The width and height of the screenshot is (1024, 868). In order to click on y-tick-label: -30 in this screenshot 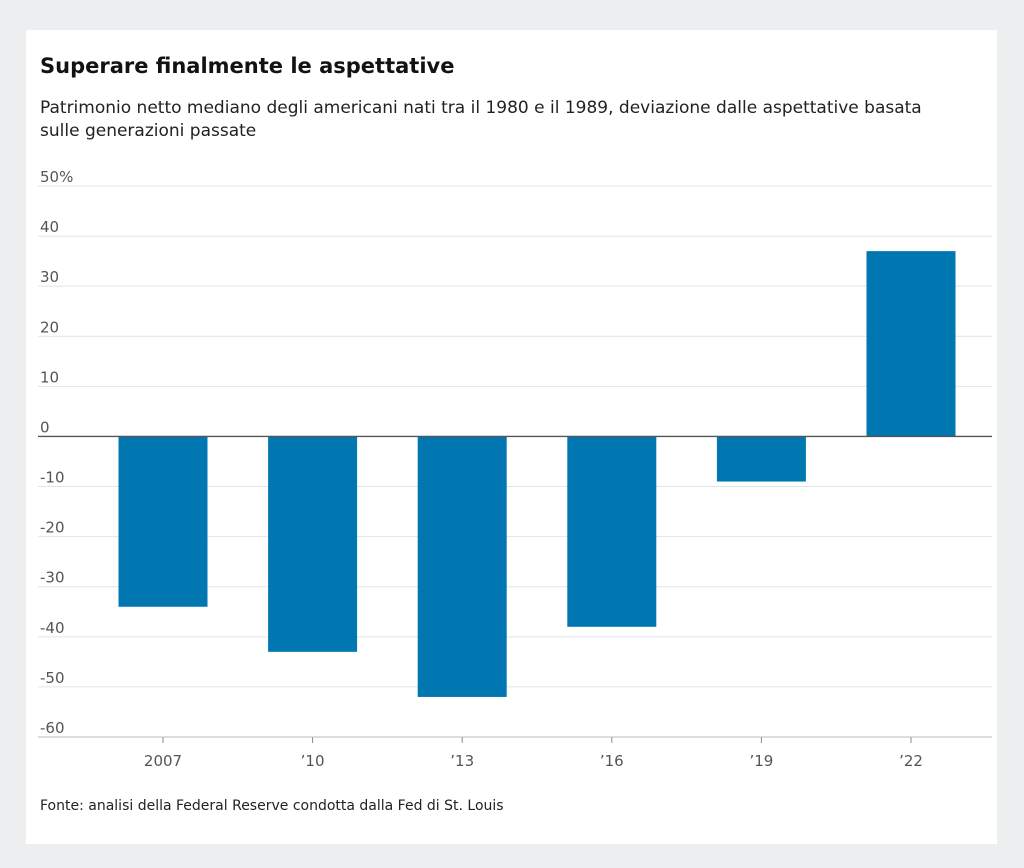, I will do `click(52, 578)`.